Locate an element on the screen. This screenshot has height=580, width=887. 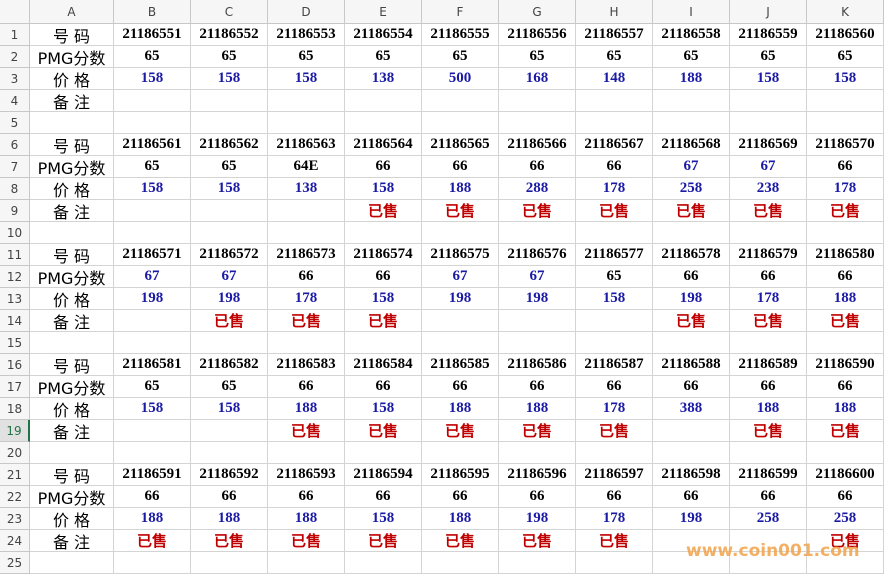
row-header: 22 is located at coordinates (15, 497).